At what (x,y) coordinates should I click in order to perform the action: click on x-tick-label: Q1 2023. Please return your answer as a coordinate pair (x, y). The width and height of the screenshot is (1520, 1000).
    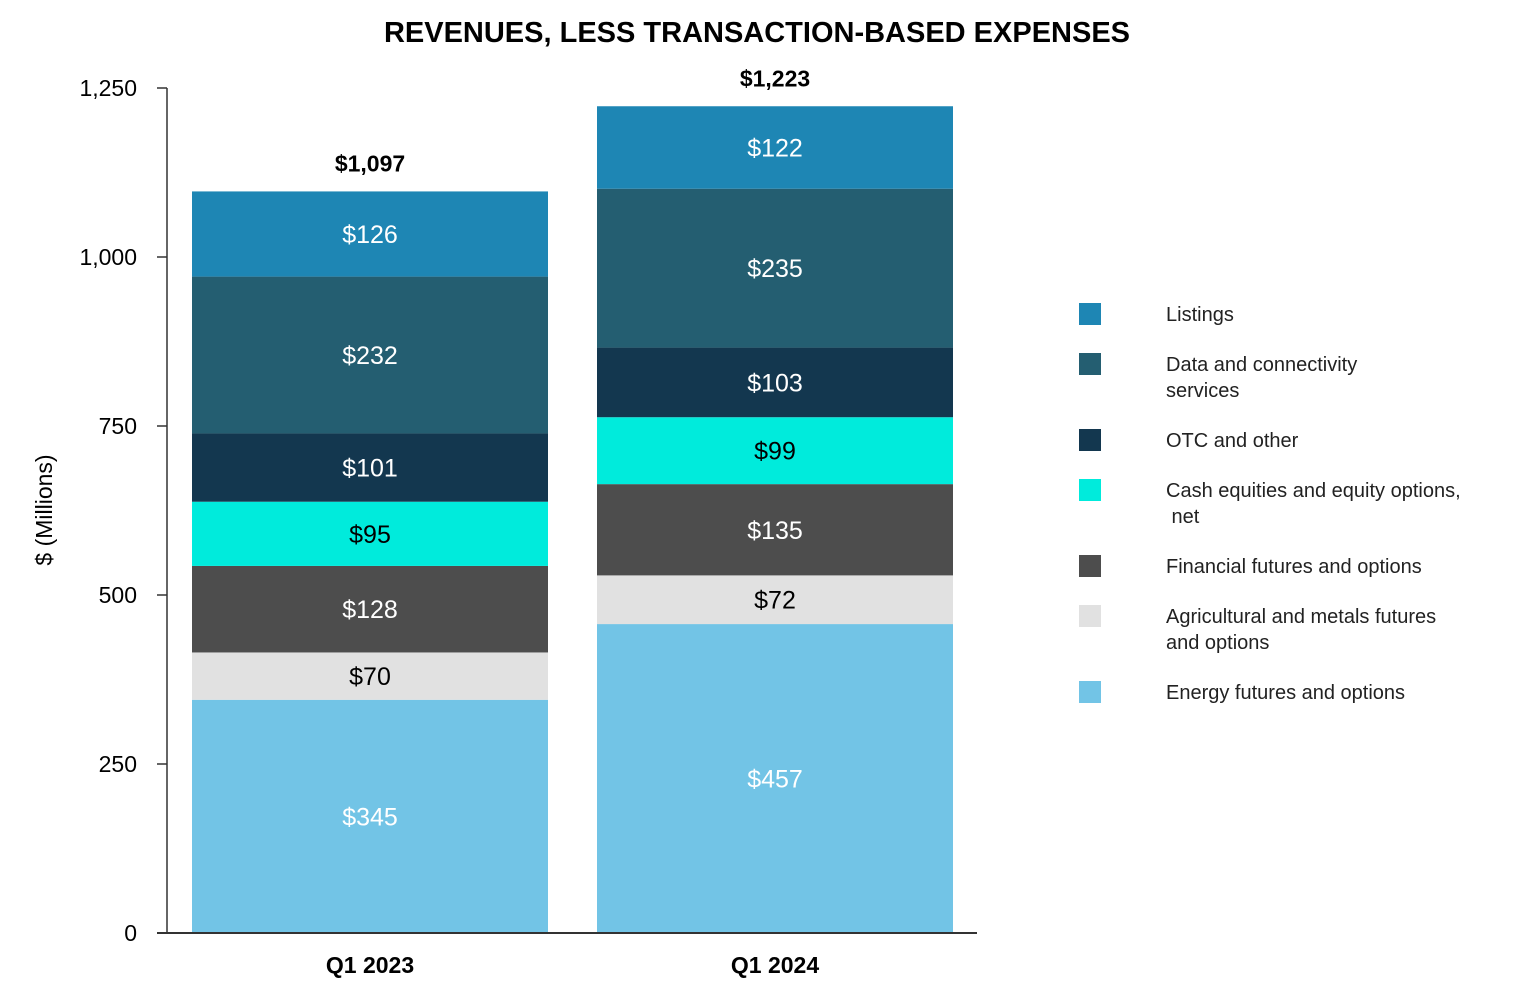
    Looking at the image, I should click on (370, 965).